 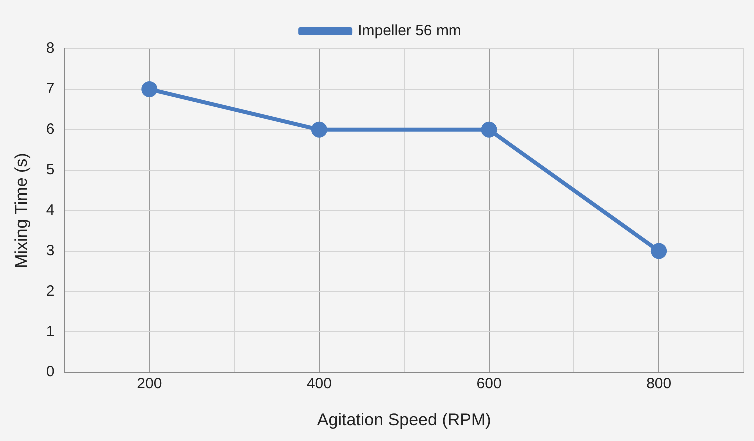 What do you see at coordinates (50, 210) in the screenshot?
I see `y-tick-label: 4` at bounding box center [50, 210].